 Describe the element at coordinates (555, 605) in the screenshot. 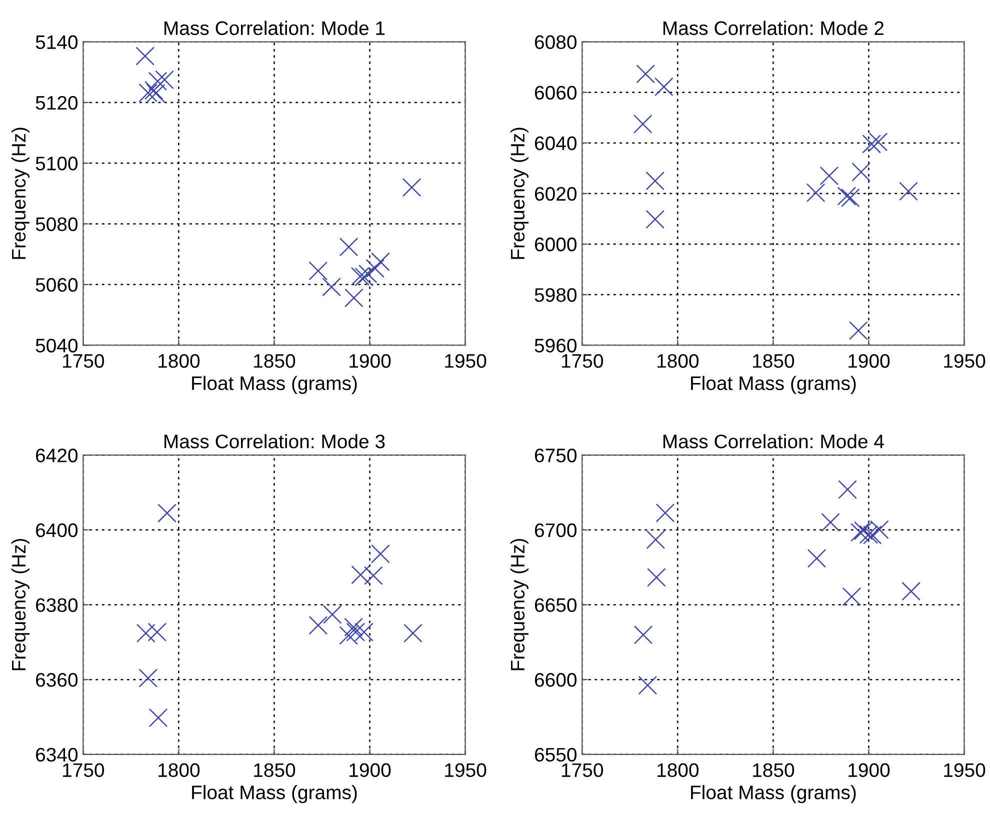

I see `y-tick-label: 6650` at that location.